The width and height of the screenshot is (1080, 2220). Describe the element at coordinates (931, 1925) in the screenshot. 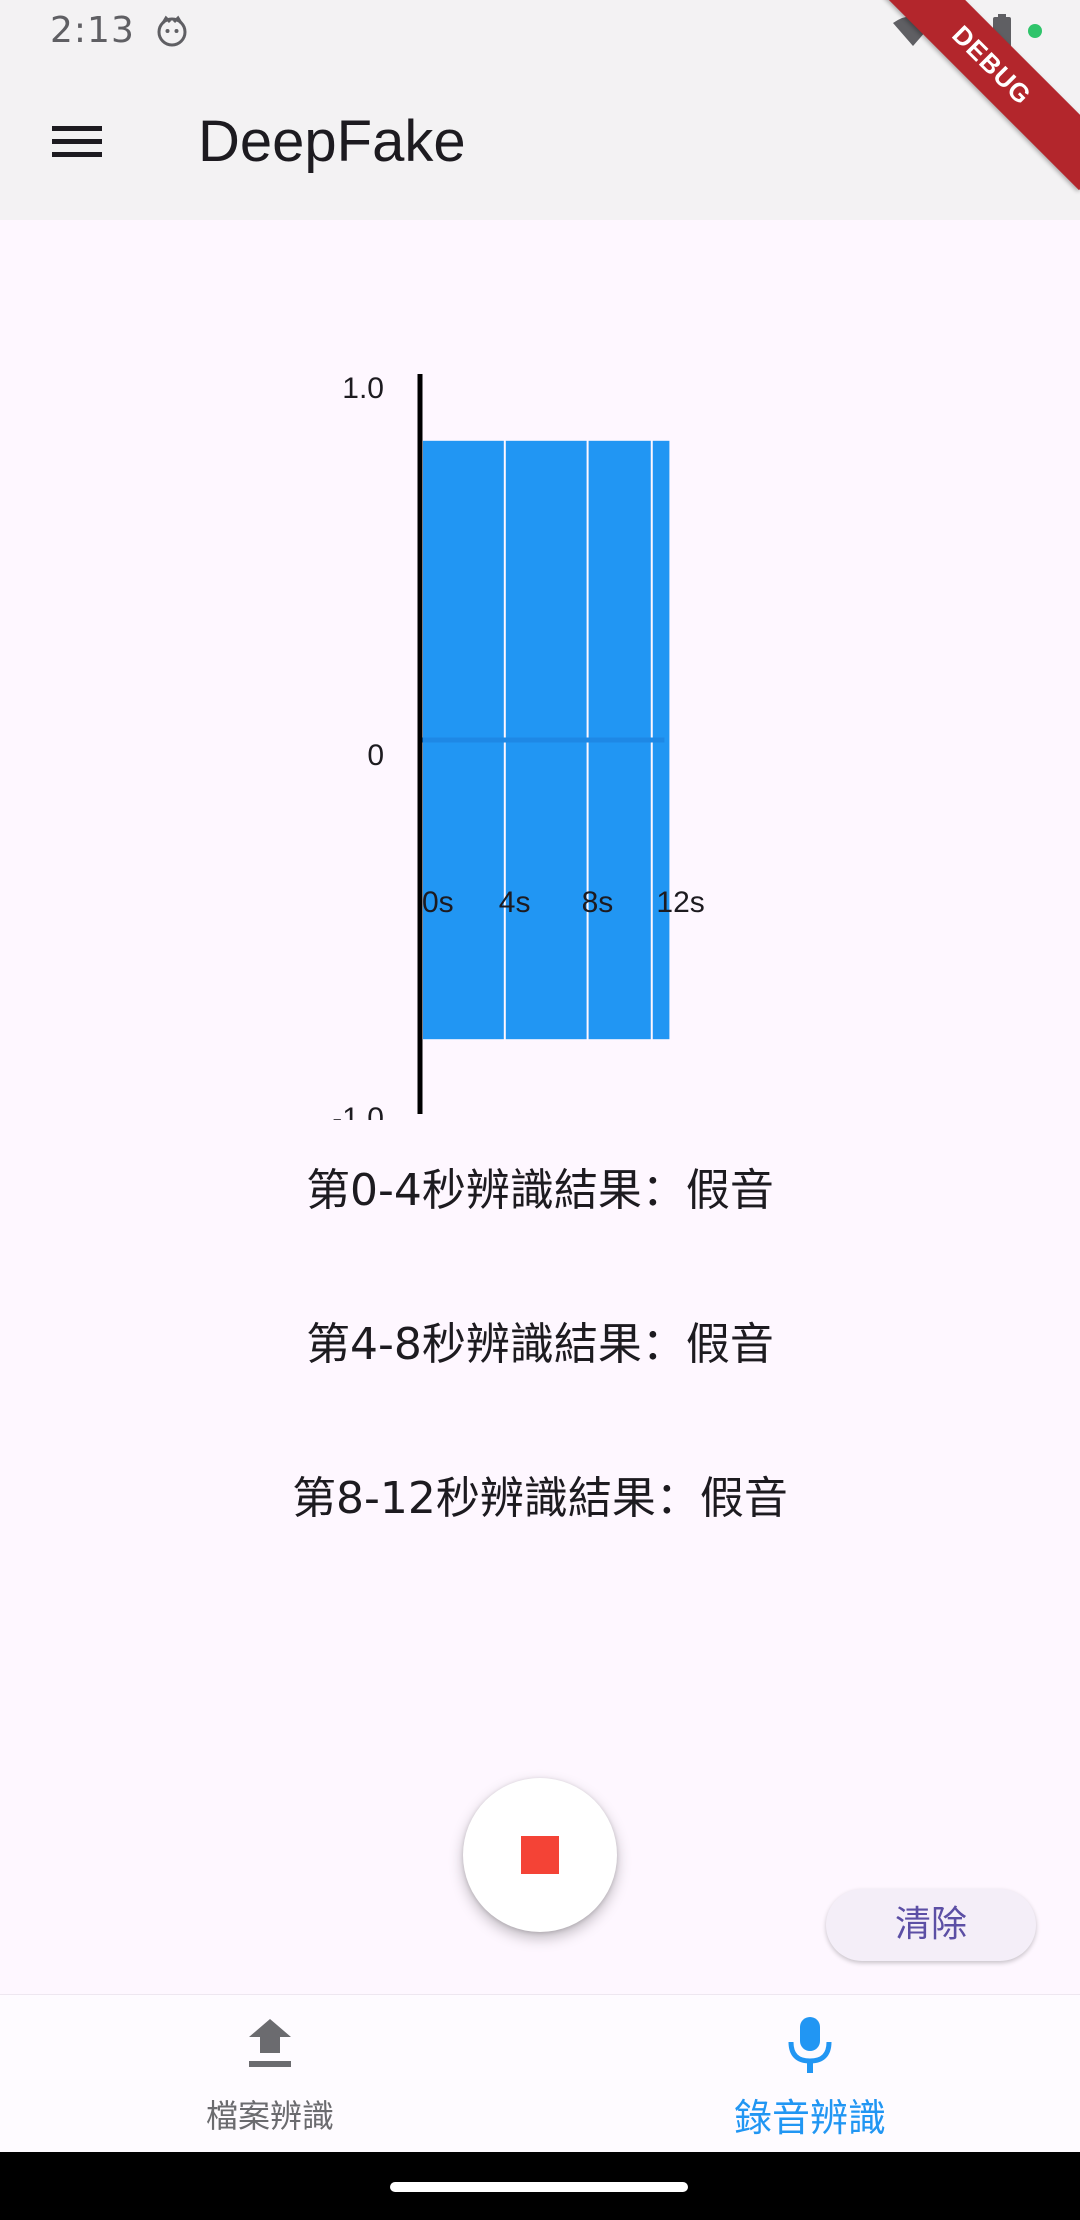

I see `clear-button: 清除` at that location.